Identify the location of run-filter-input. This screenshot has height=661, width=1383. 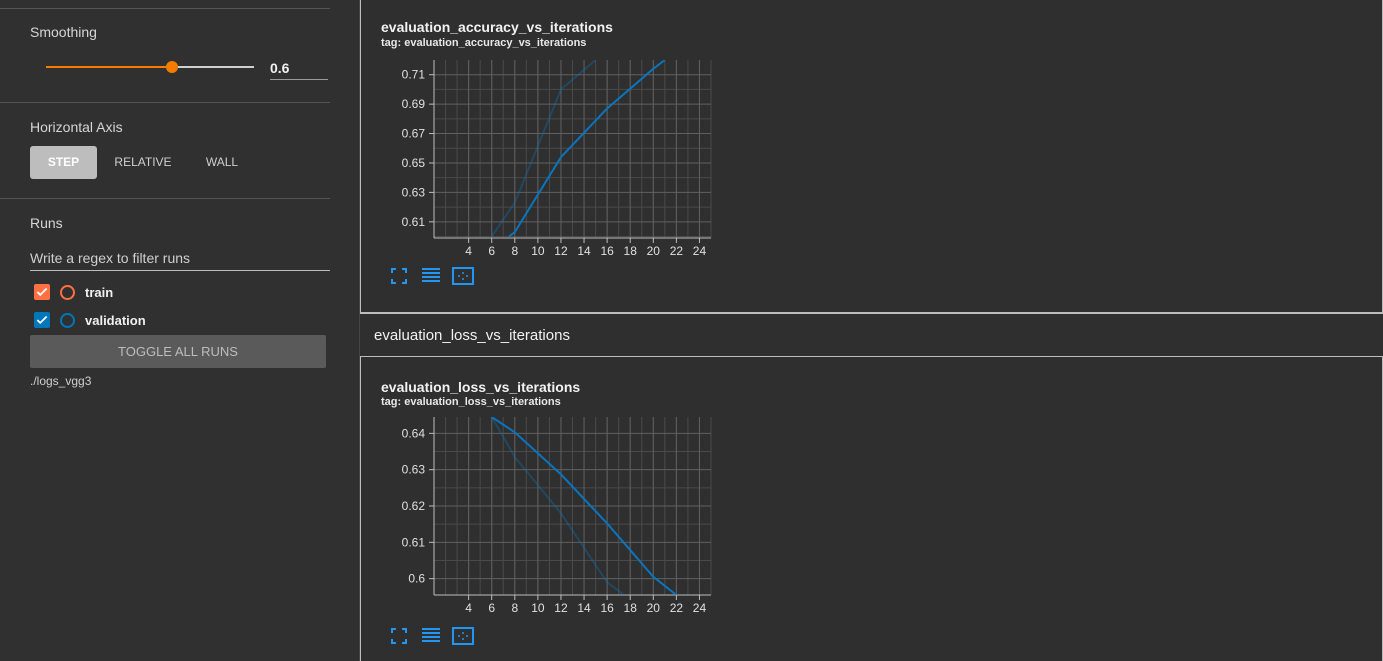
(180, 258).